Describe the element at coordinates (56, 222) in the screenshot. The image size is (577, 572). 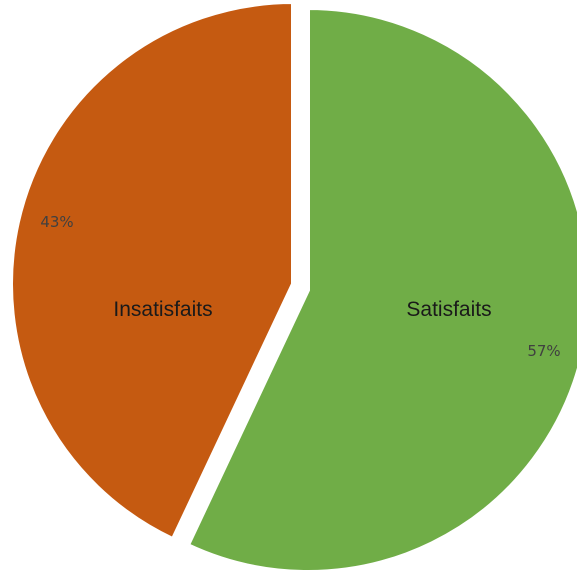
I see `slice-percent-label-insatisfaits: 43%` at that location.